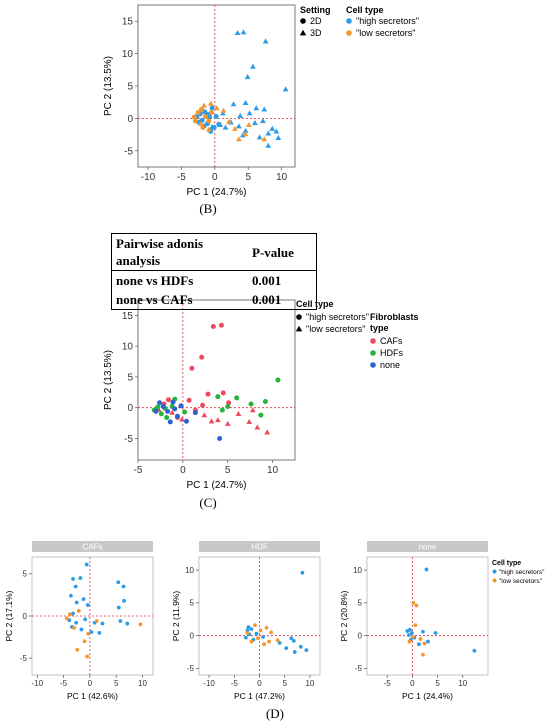 This screenshot has width=550, height=727. What do you see at coordinates (116, 683) in the screenshot?
I see `x-tick-label: 5` at bounding box center [116, 683].